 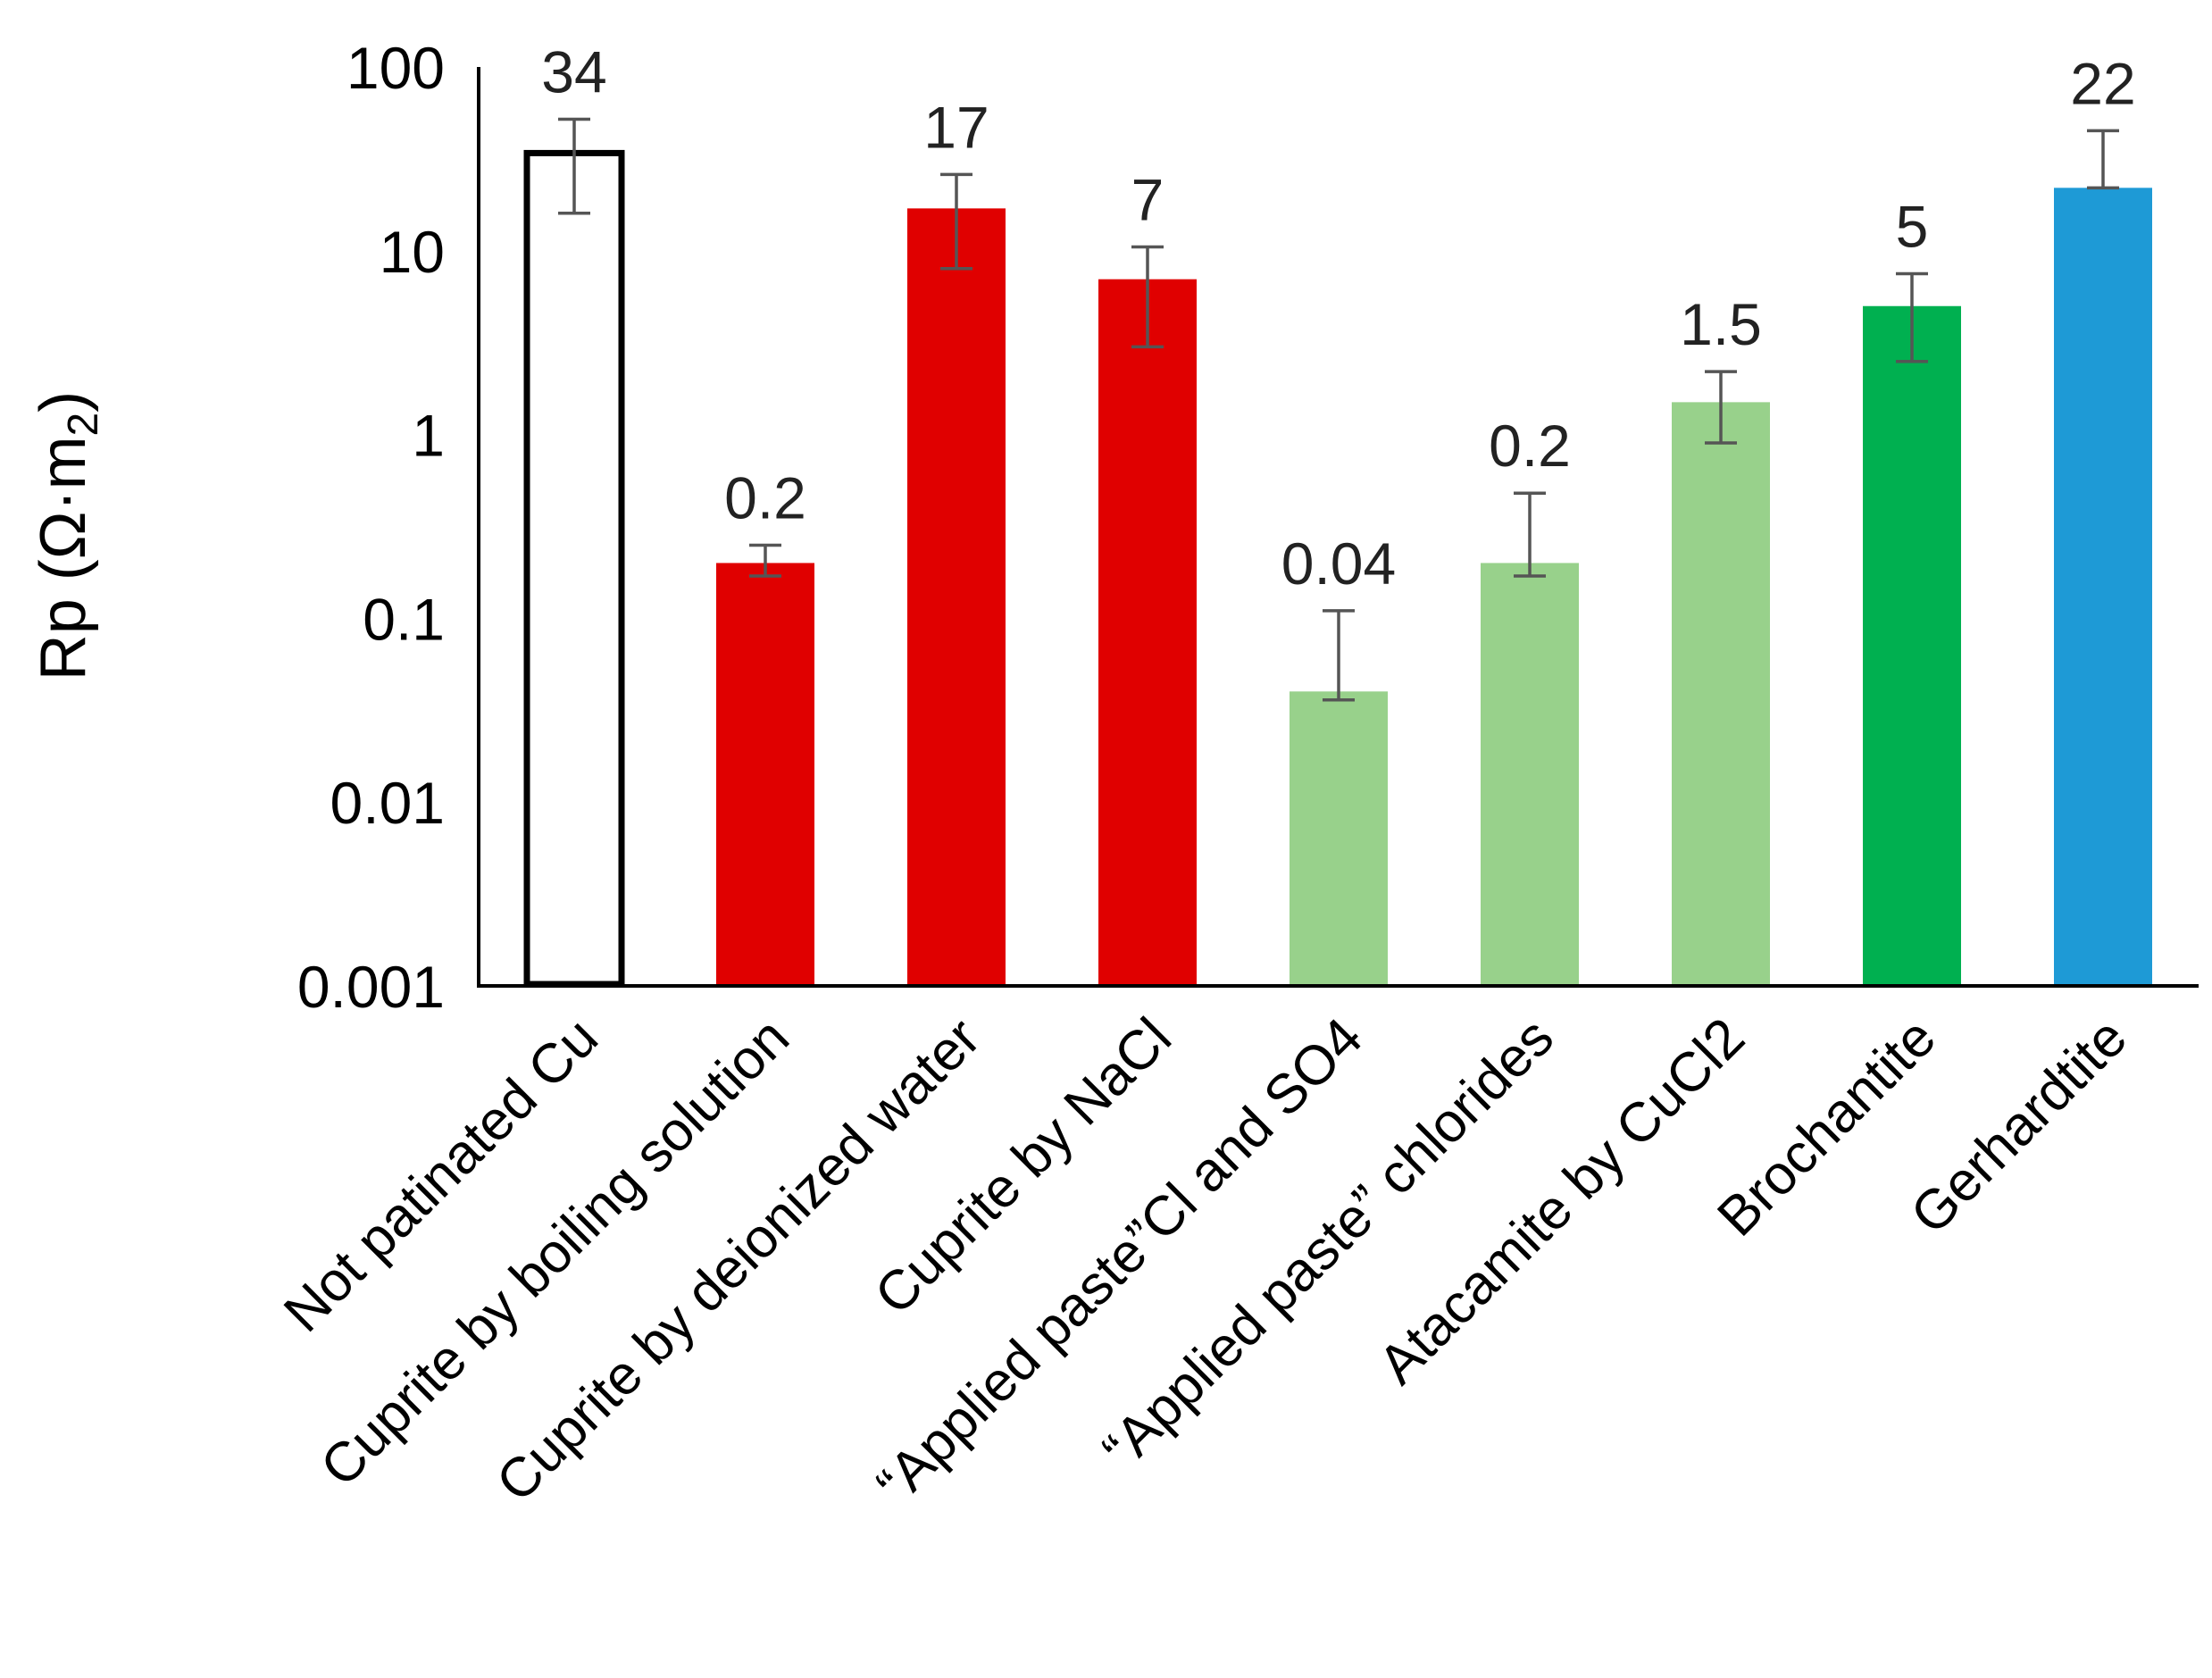 I want to click on data-label: 5, so click(x=1912, y=227).